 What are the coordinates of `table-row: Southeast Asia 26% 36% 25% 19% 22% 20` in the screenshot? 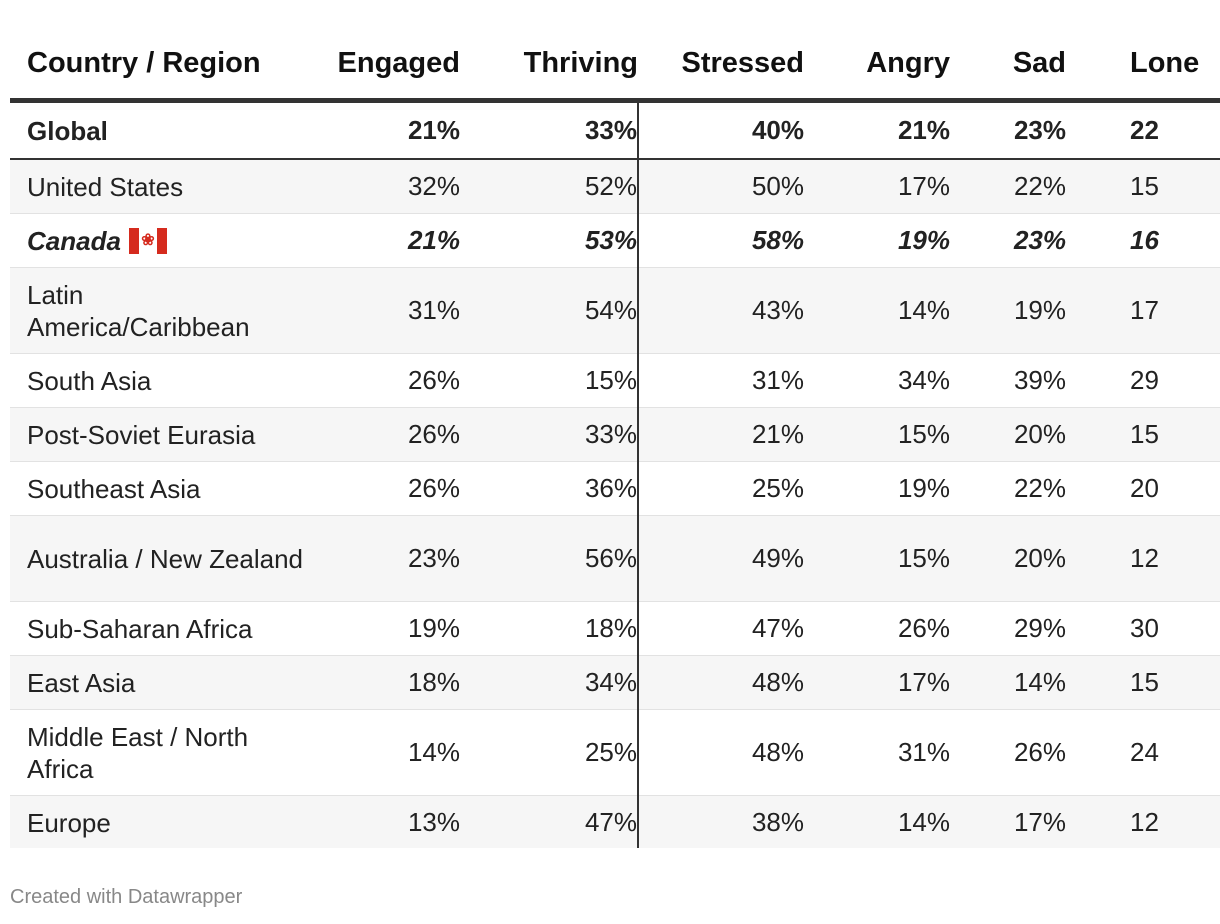 It's located at (615, 488).